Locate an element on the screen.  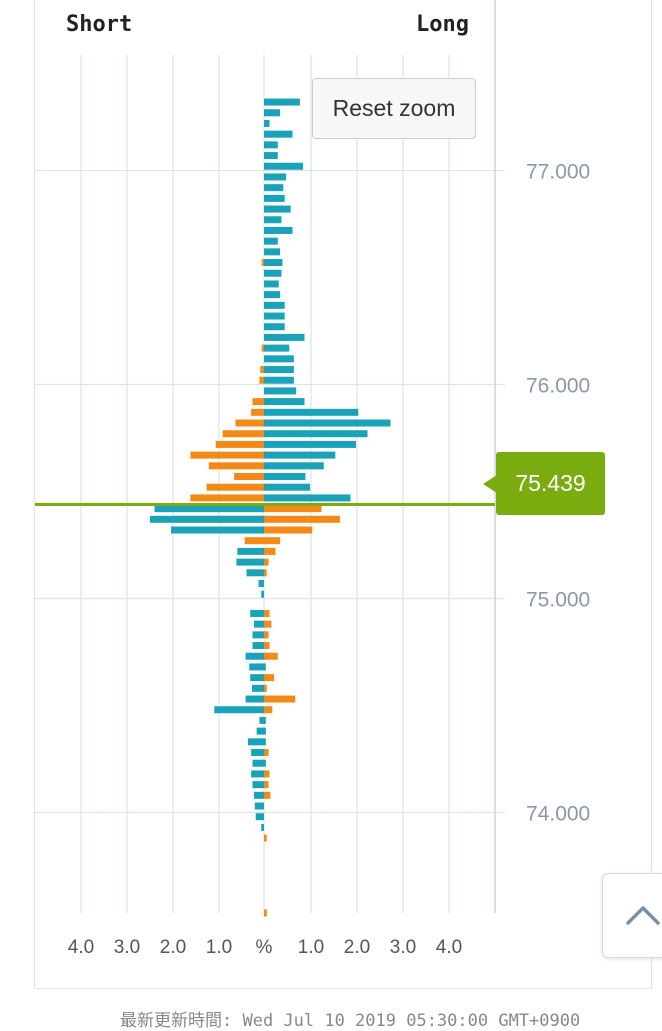
x-tick-label: 3.0 is located at coordinates (127, 947).